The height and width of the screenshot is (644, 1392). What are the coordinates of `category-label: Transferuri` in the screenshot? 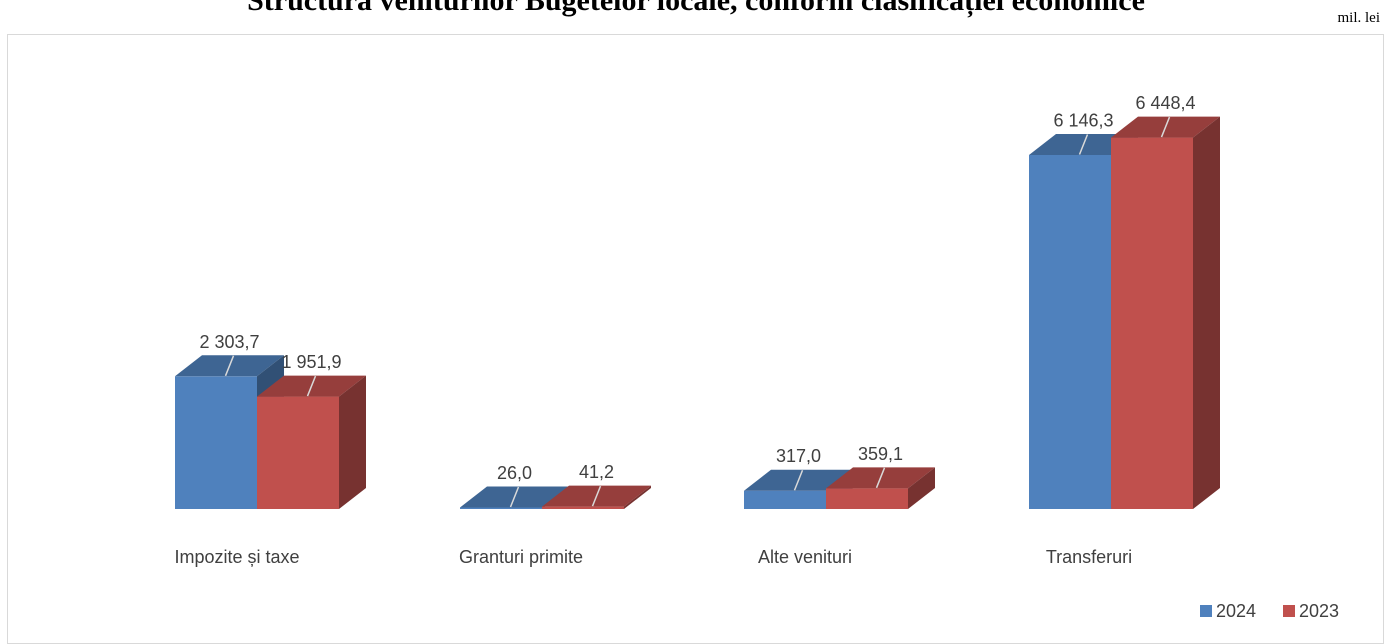 It's located at (1089, 557).